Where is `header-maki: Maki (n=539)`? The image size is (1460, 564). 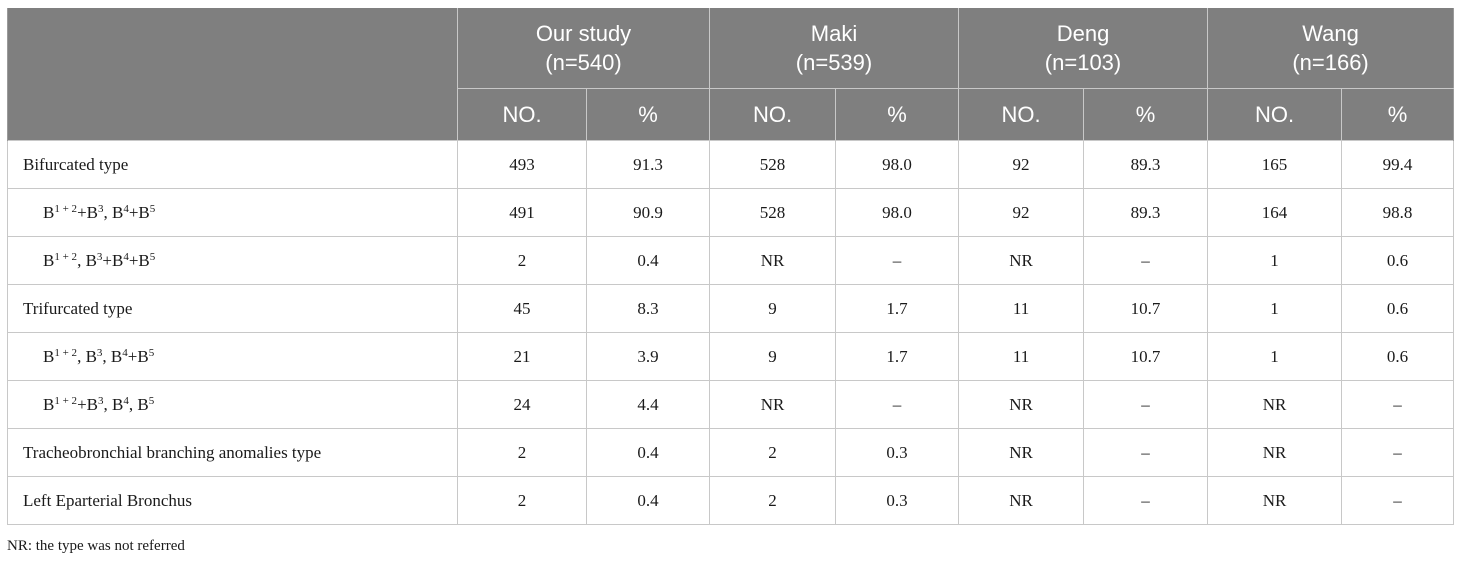
header-maki: Maki (n=539) is located at coordinates (834, 48).